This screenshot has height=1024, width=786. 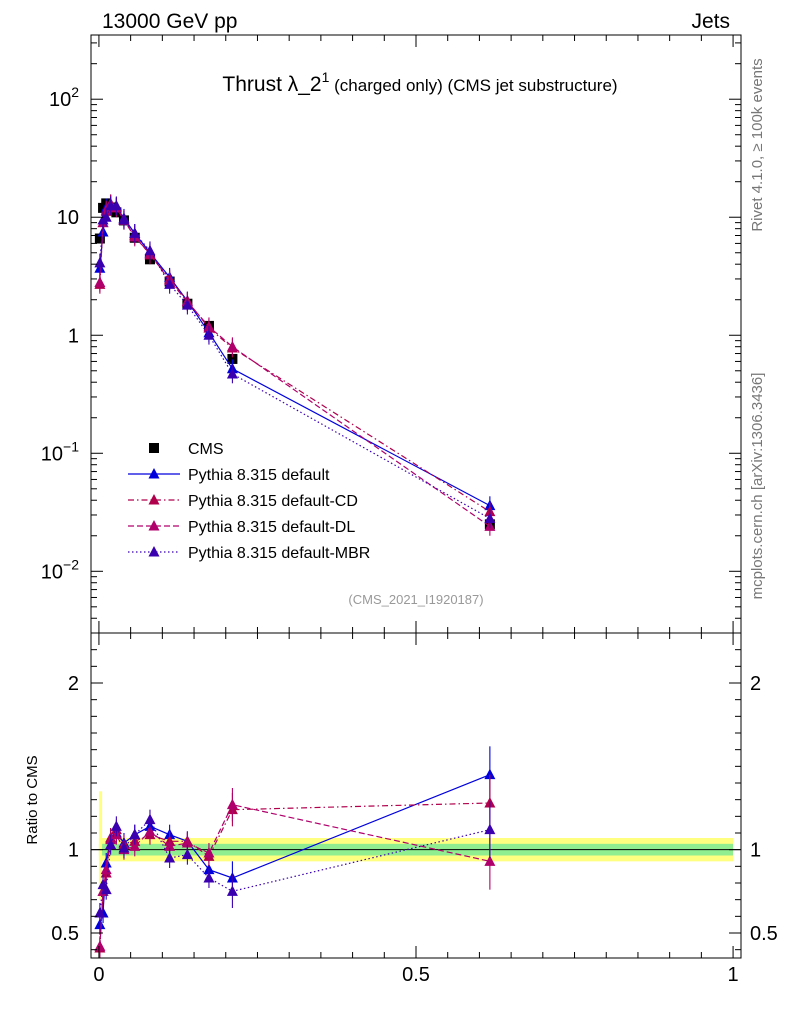 I want to click on process-label: Jets, so click(x=710, y=21).